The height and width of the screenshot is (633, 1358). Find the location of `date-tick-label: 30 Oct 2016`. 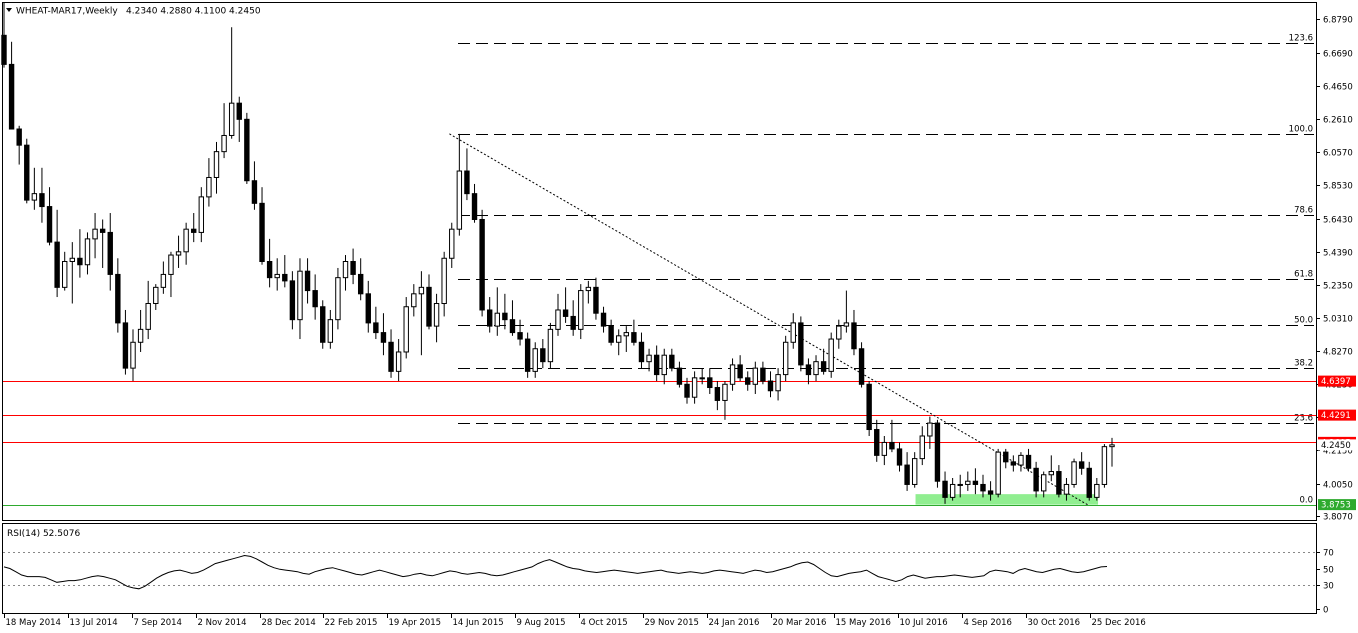

date-tick-label: 30 Oct 2016 is located at coordinates (1054, 623).